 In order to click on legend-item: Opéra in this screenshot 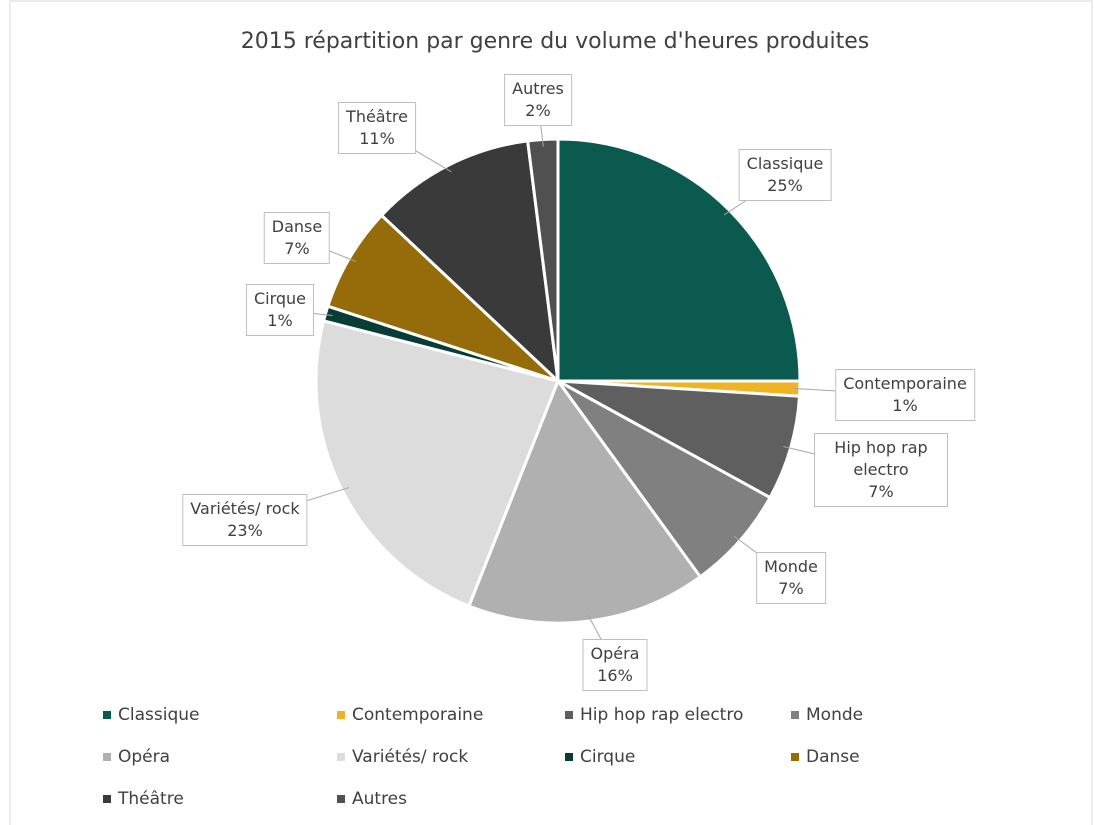, I will do `click(136, 757)`.